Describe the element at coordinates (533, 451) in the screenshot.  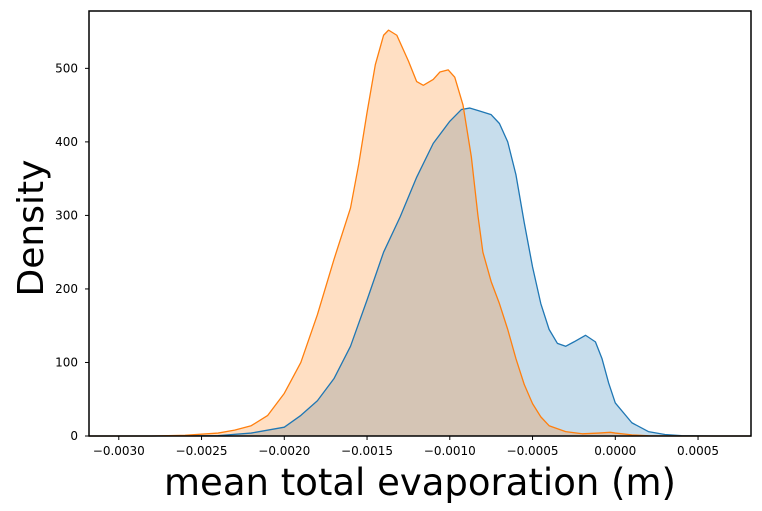
I see `x-tick-label: −0.0005` at that location.